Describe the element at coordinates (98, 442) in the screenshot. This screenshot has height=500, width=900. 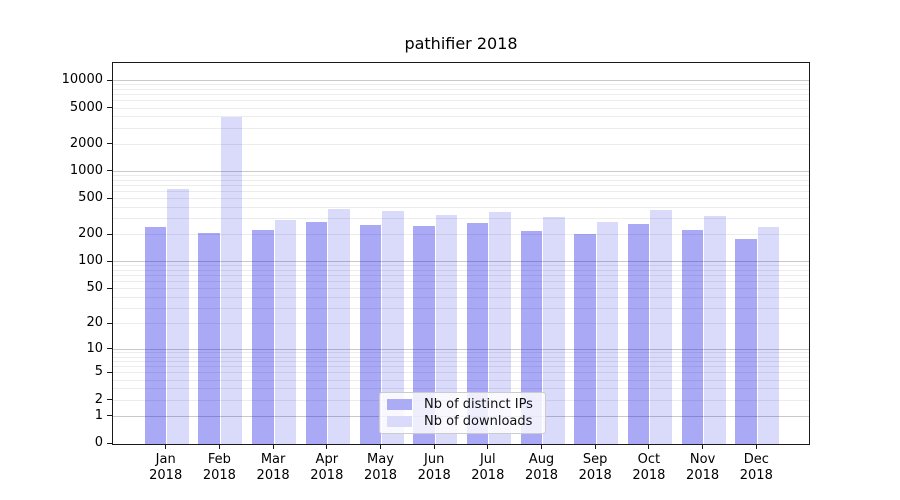
I see `y-tick-label: 0` at that location.